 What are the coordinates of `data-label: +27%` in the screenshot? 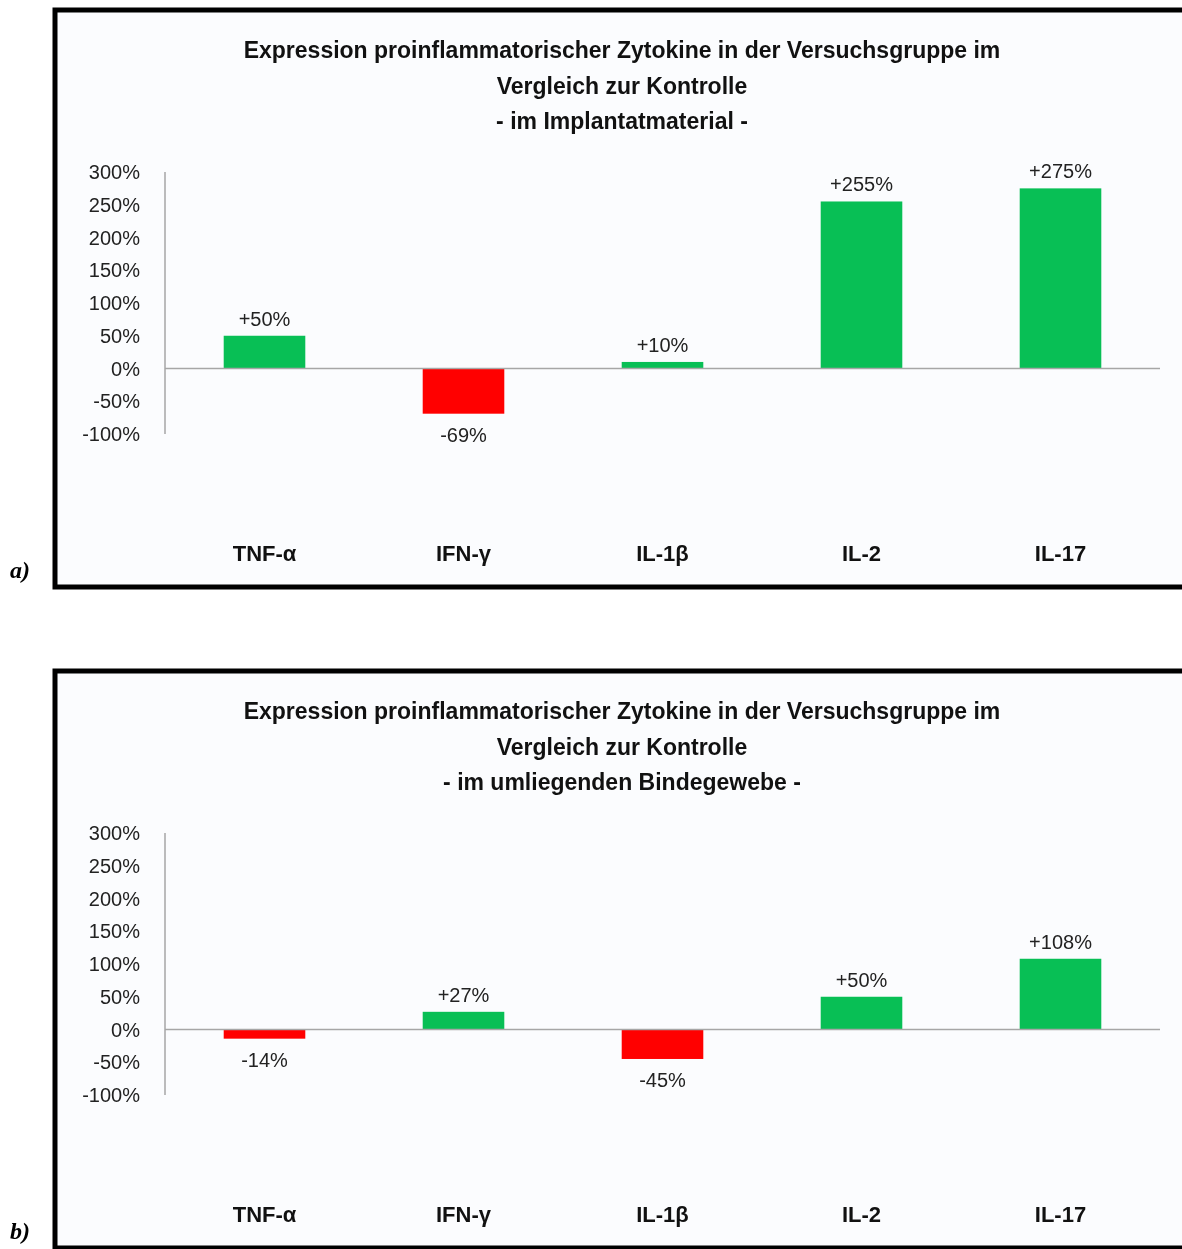 It's located at (463, 994).